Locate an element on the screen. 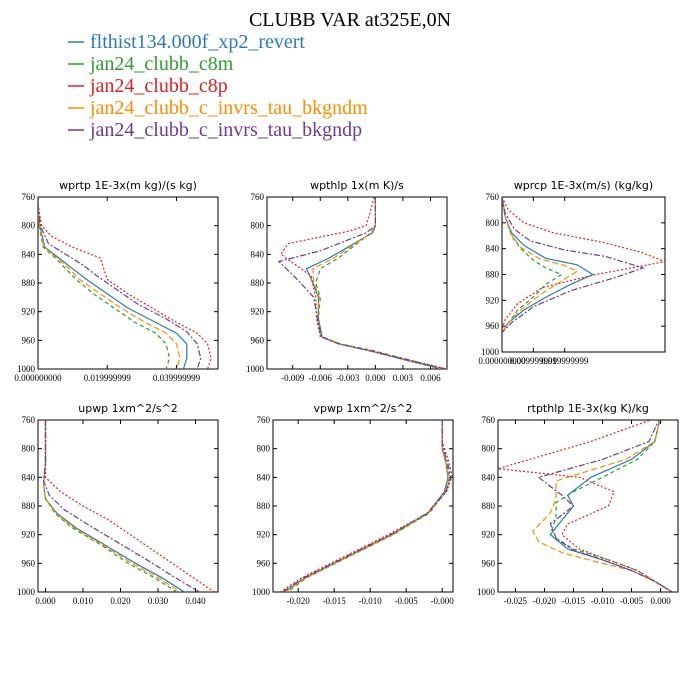 The height and width of the screenshot is (700, 700). legend-entry: jan24_clubb_c_invrs_tau_bkgndm is located at coordinates (218, 108).